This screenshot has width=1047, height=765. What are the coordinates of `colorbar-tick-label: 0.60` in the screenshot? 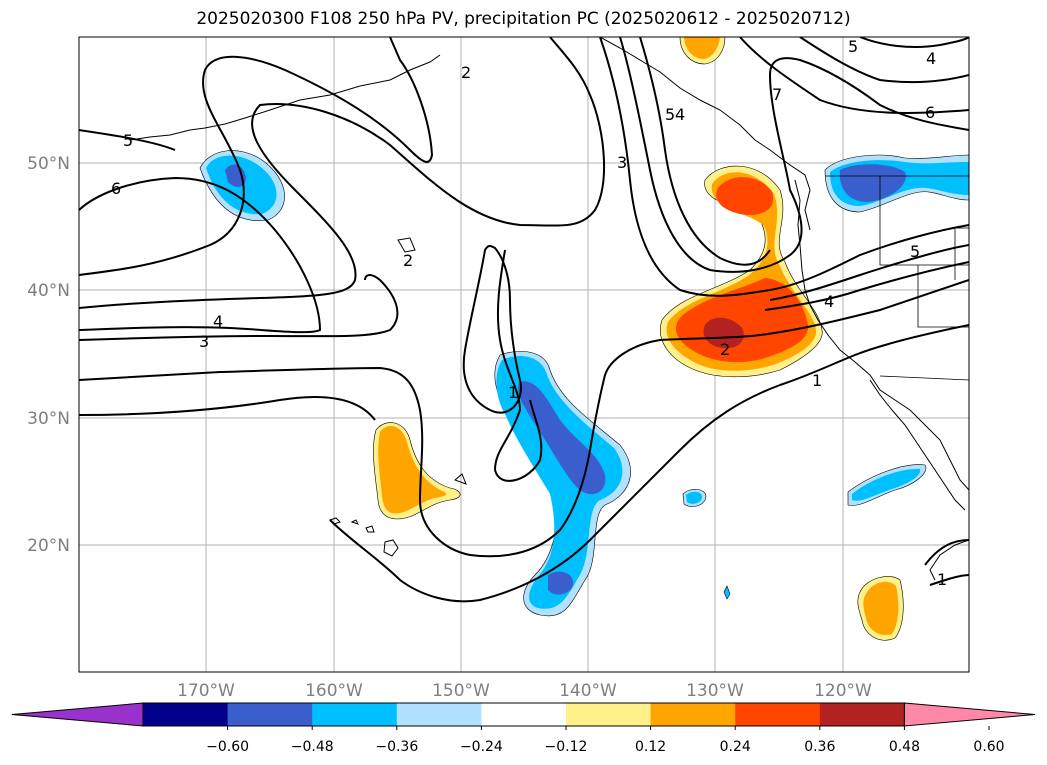 It's located at (988, 747).